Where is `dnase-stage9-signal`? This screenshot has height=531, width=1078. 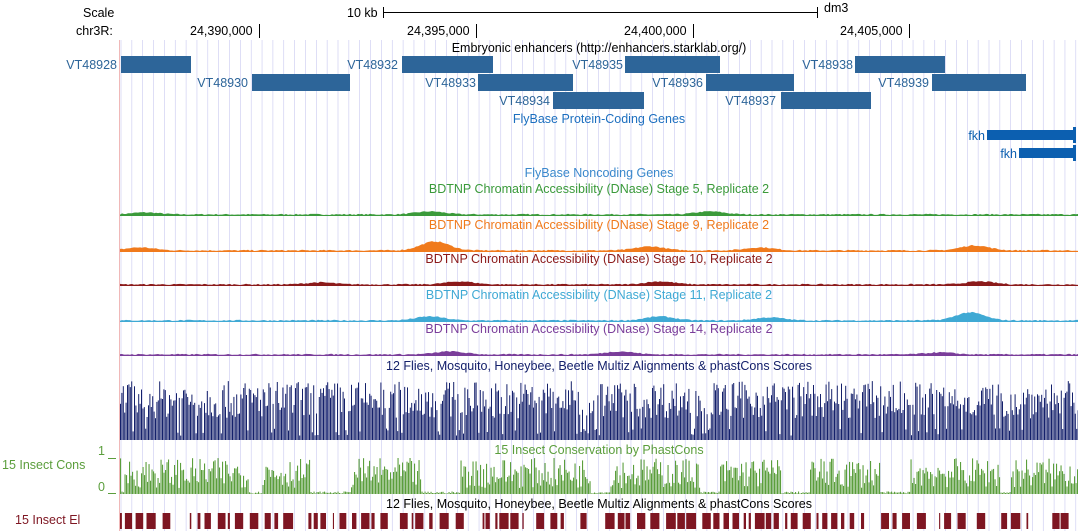 dnase-stage9-signal is located at coordinates (599, 243).